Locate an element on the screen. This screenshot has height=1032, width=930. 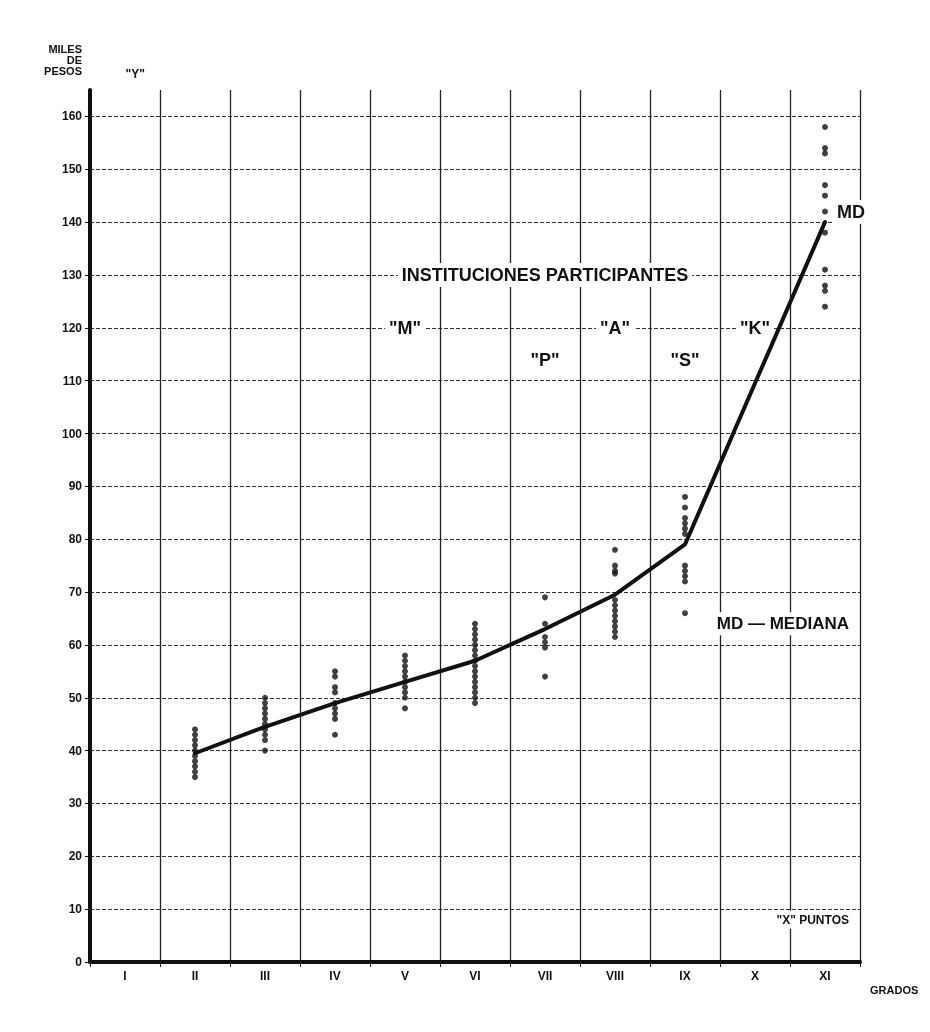
x-tick-label: VIII is located at coordinates (615, 976).